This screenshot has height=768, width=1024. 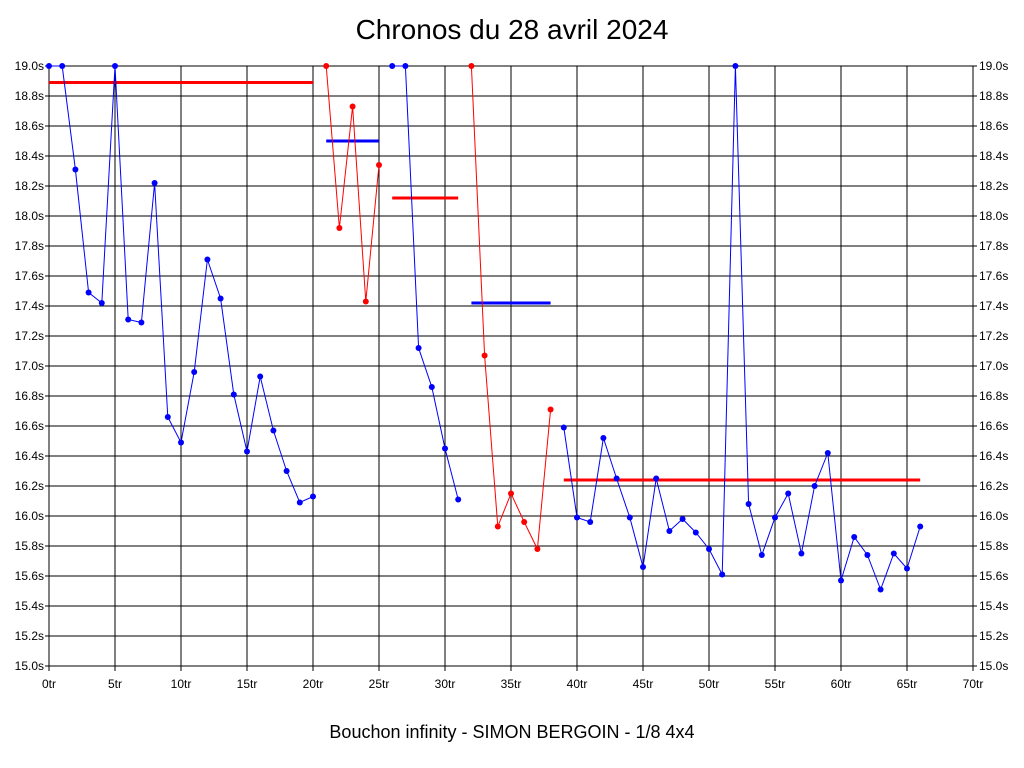 What do you see at coordinates (993, 276) in the screenshot?
I see `y-tick-label-right: 17.6s` at bounding box center [993, 276].